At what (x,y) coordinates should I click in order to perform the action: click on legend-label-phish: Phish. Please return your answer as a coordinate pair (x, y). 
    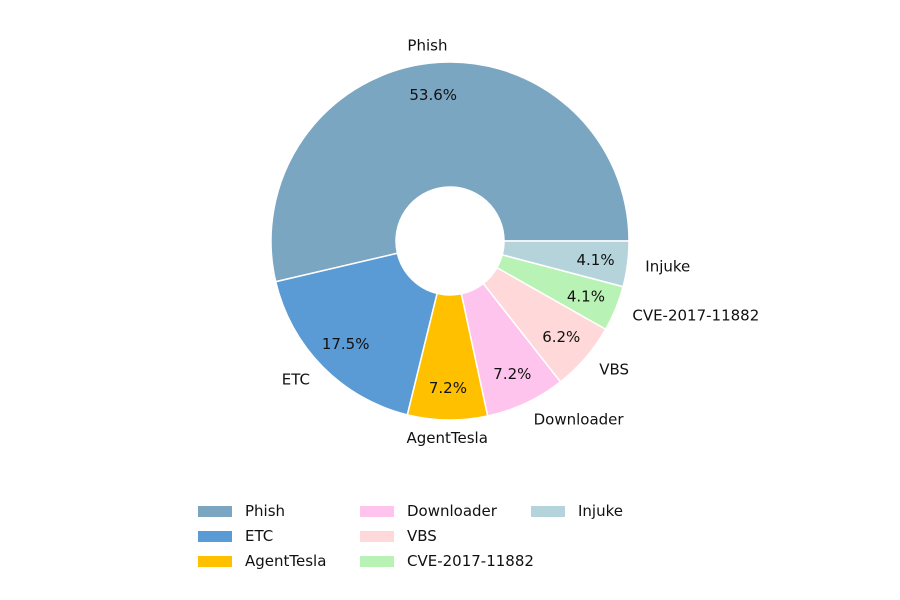
    Looking at the image, I should click on (265, 511).